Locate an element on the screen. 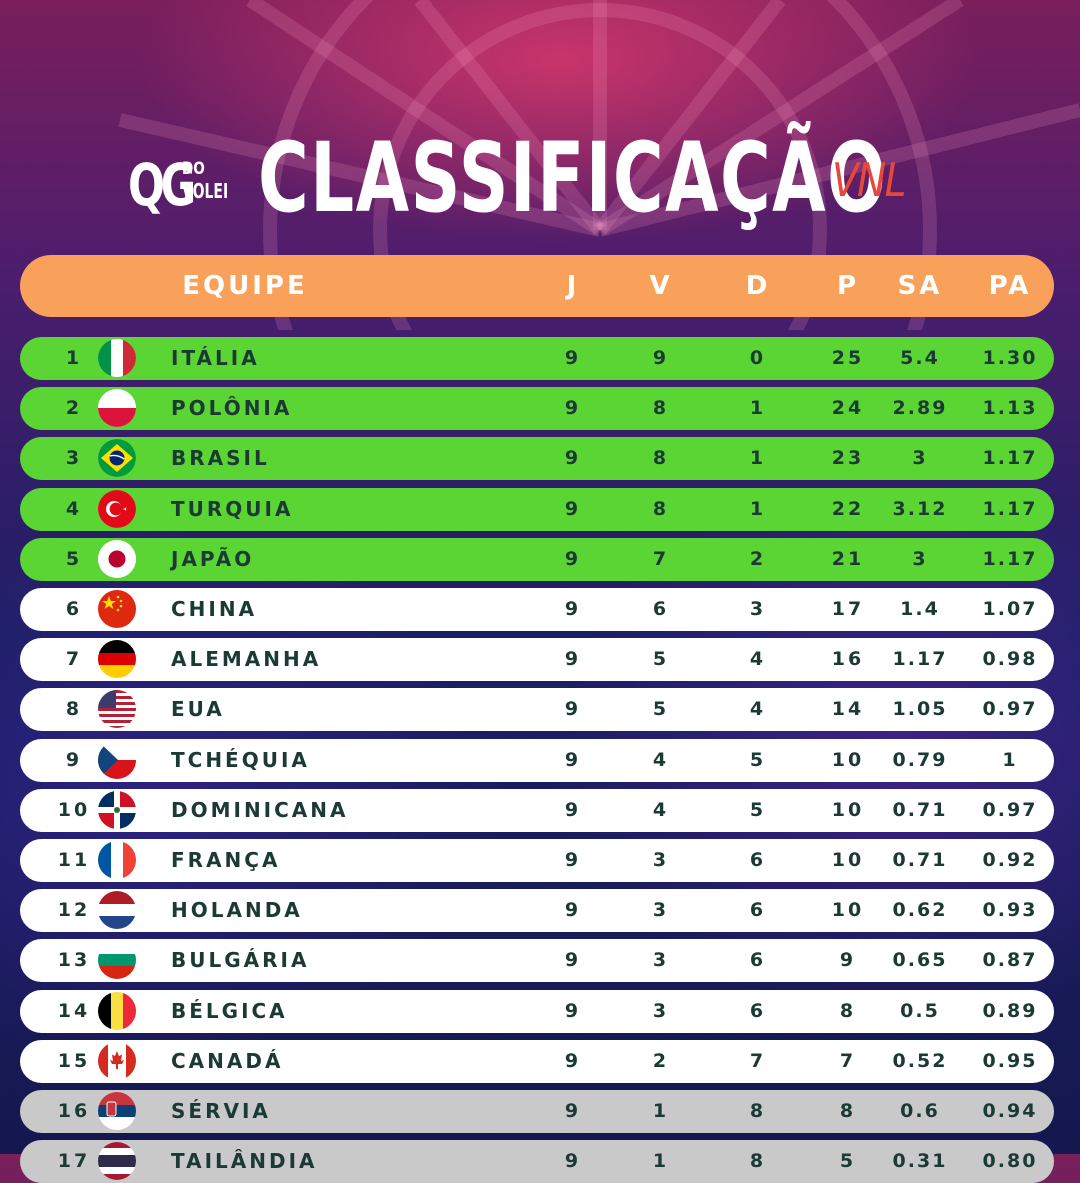 This screenshot has width=1080, height=1183. rank-cell: 4 is located at coordinates (74, 509).